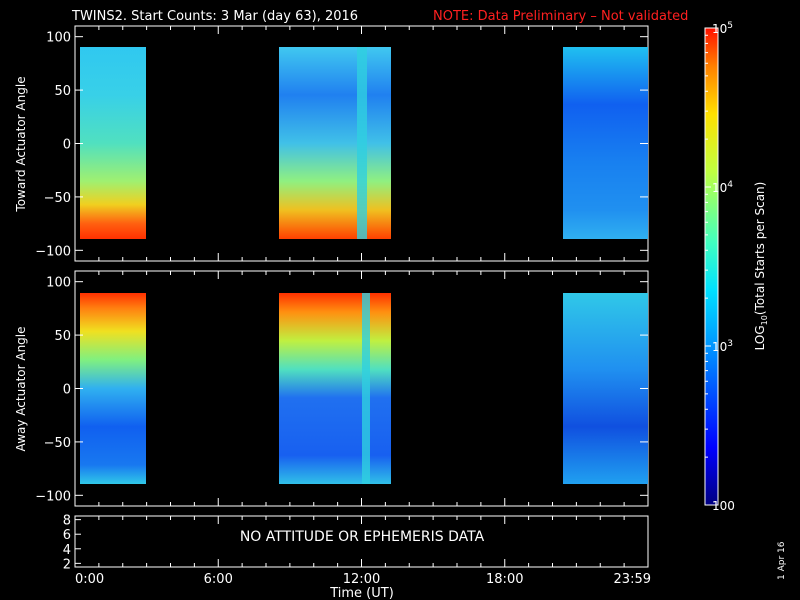 This screenshot has width=800, height=600. Describe the element at coordinates (362, 537) in the screenshot. I see `no-data-message: NO ATTITUDE OR EPHEMERIS DATA` at that location.